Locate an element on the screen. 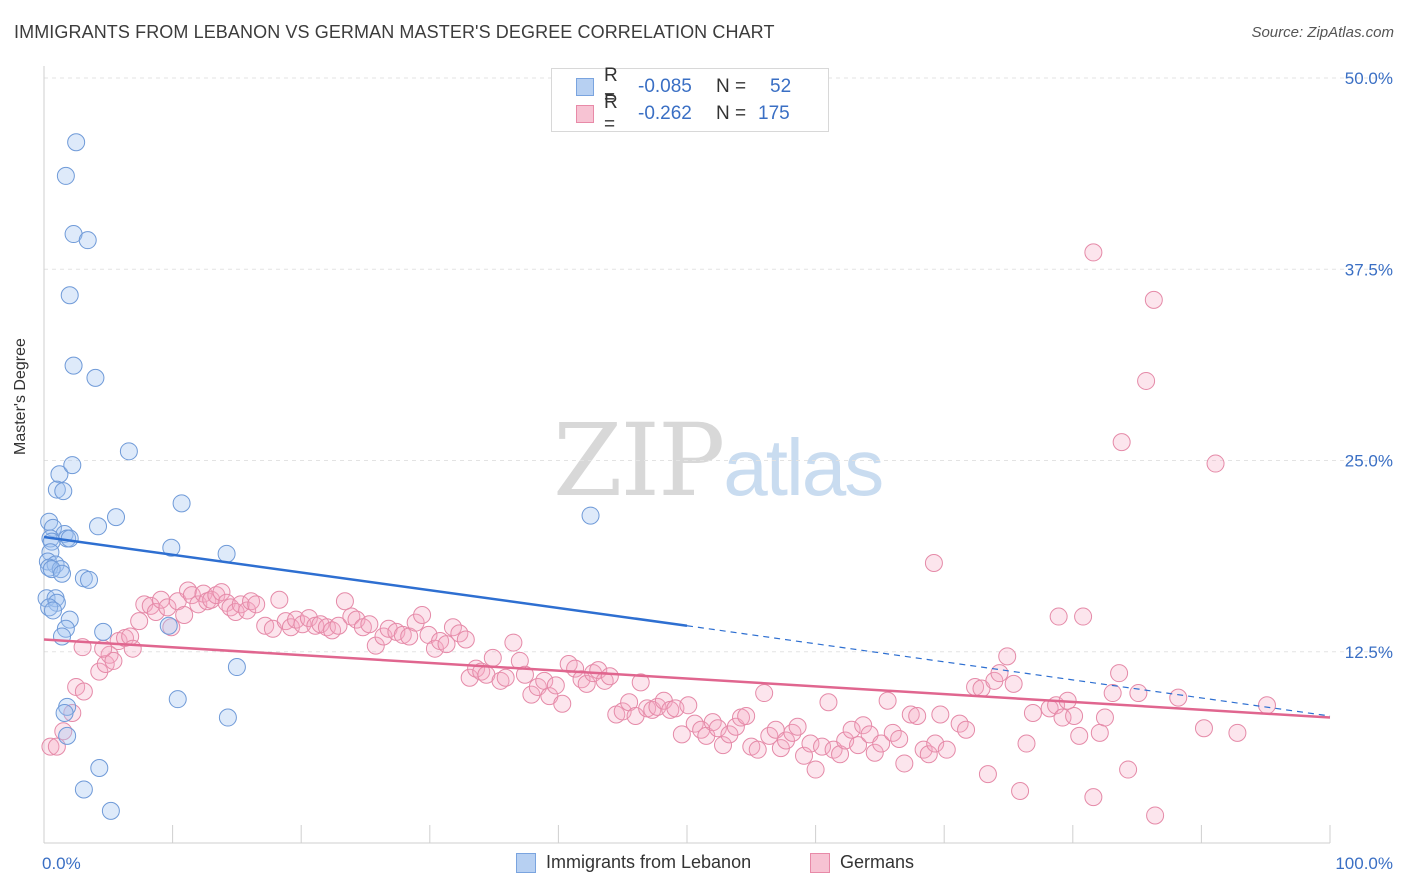  n-value: 52 is located at coordinates (781, 86).